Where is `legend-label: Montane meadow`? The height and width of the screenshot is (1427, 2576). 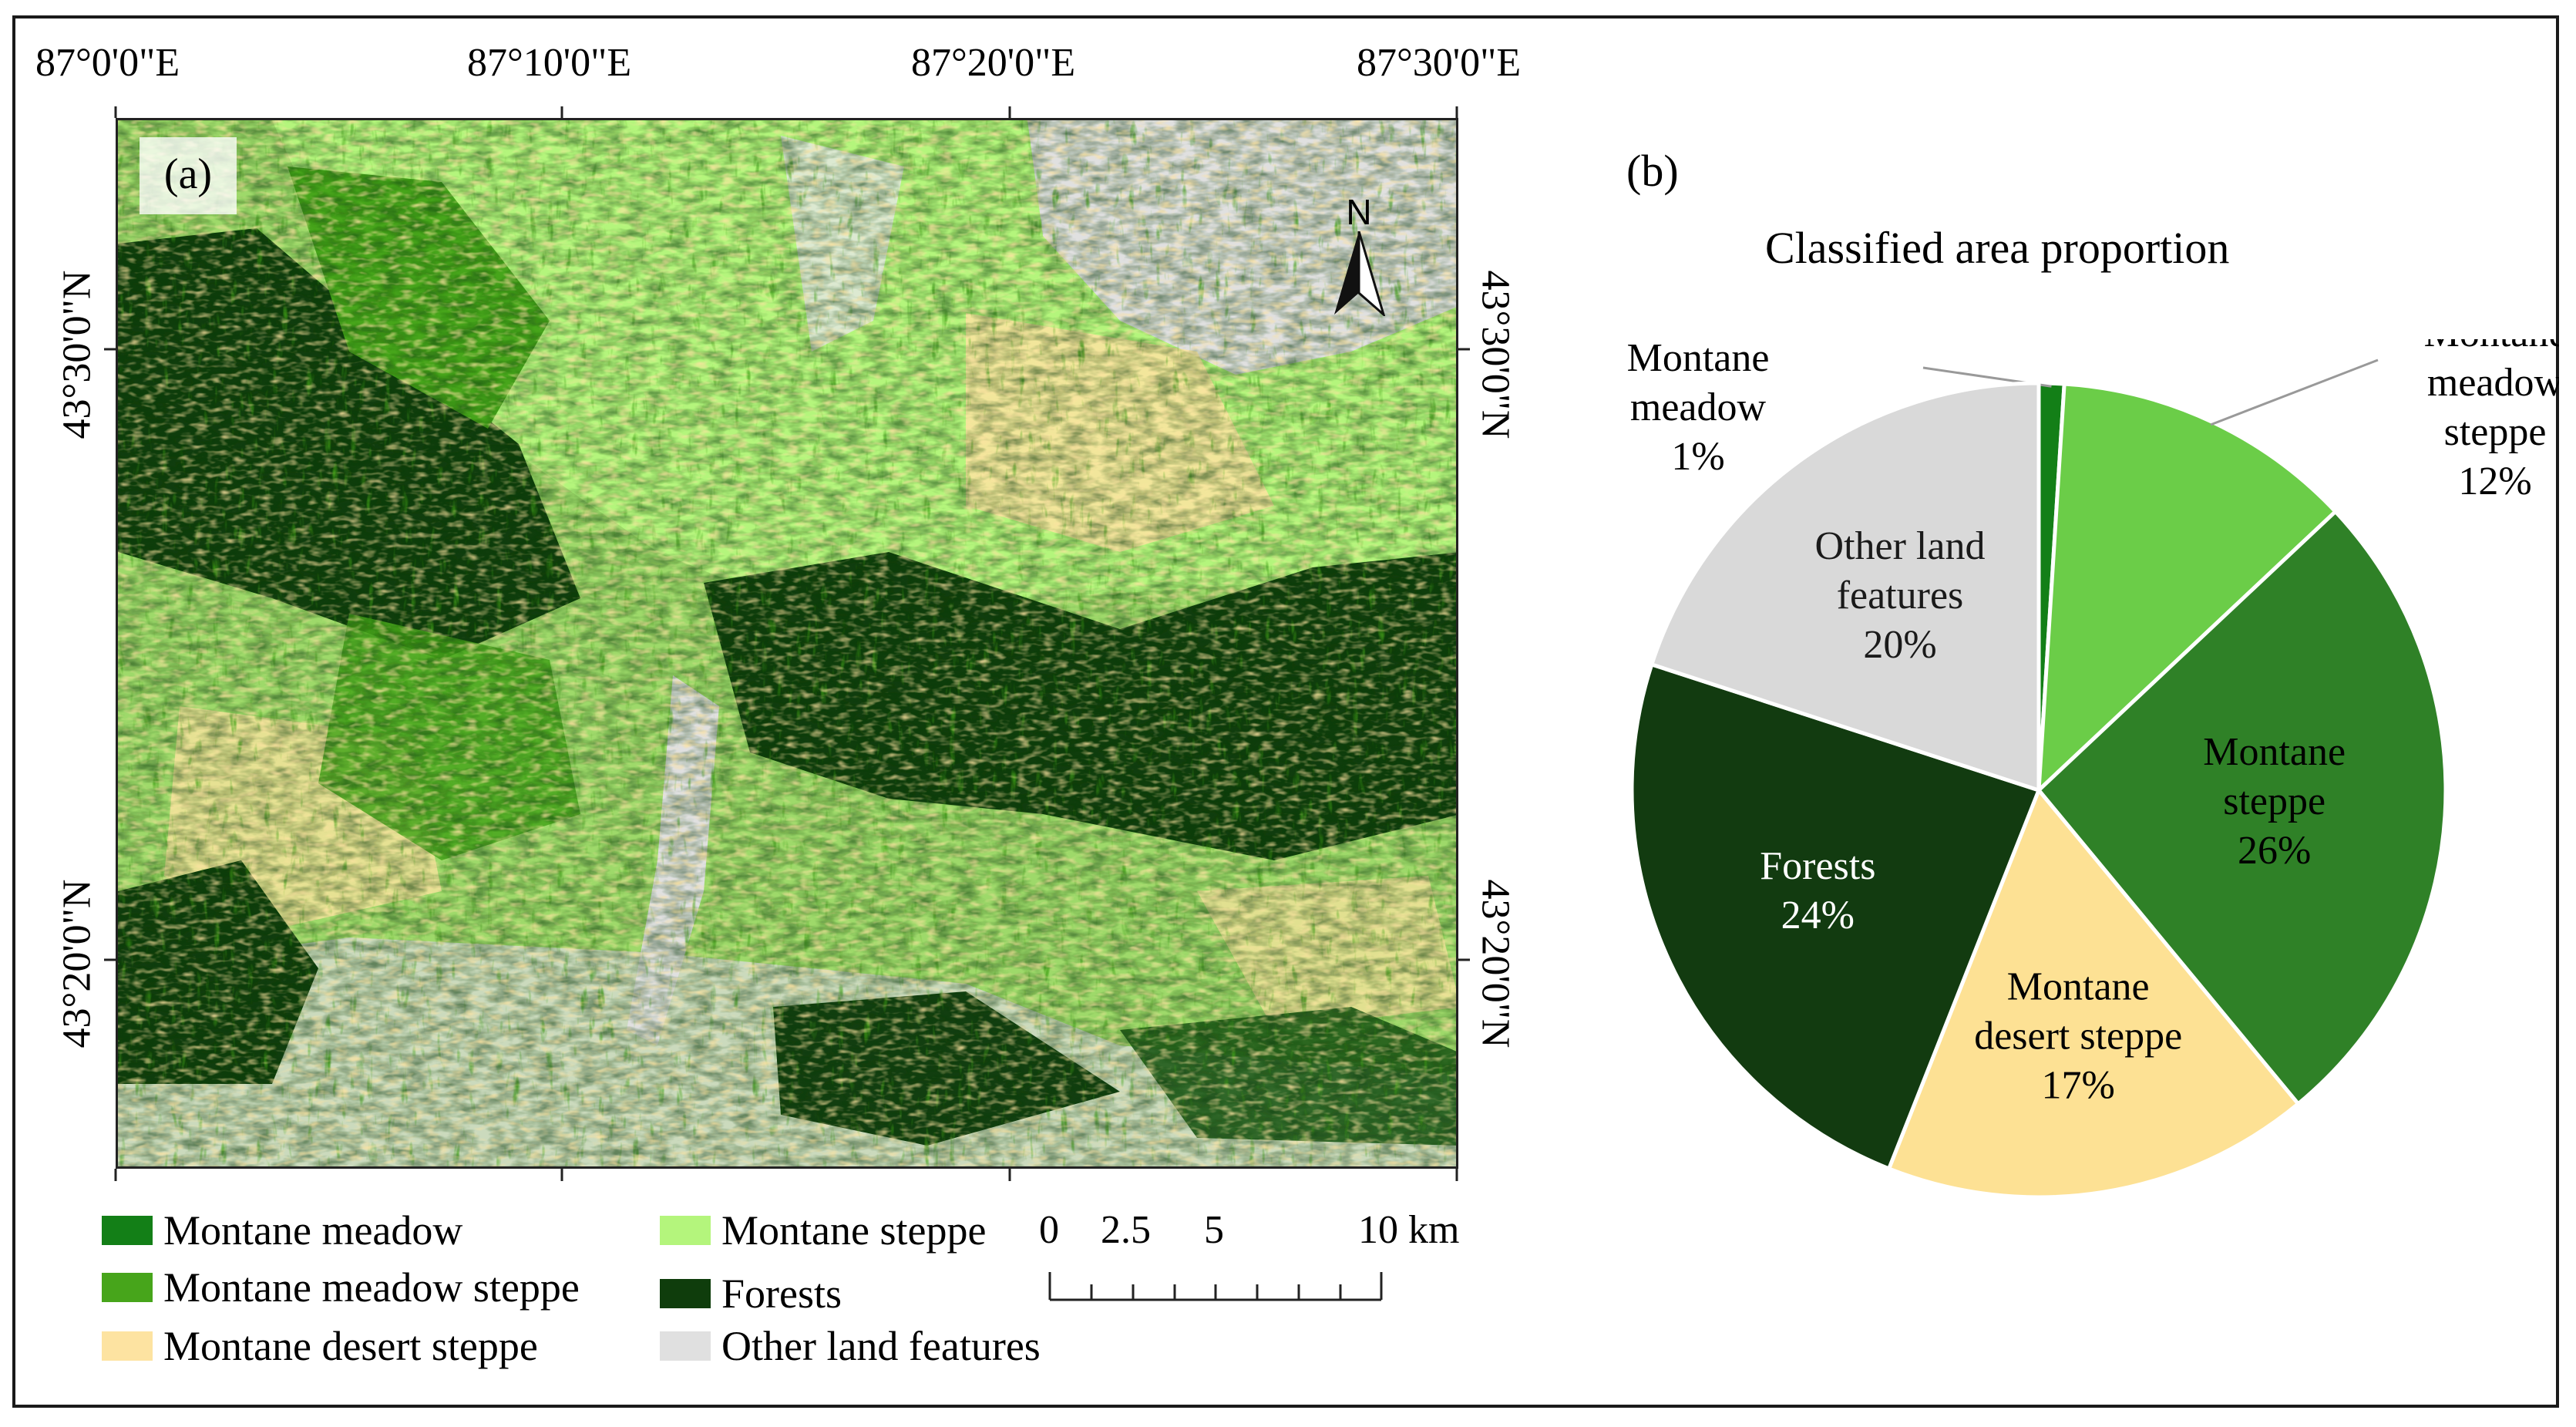 legend-label: Montane meadow is located at coordinates (313, 1230).